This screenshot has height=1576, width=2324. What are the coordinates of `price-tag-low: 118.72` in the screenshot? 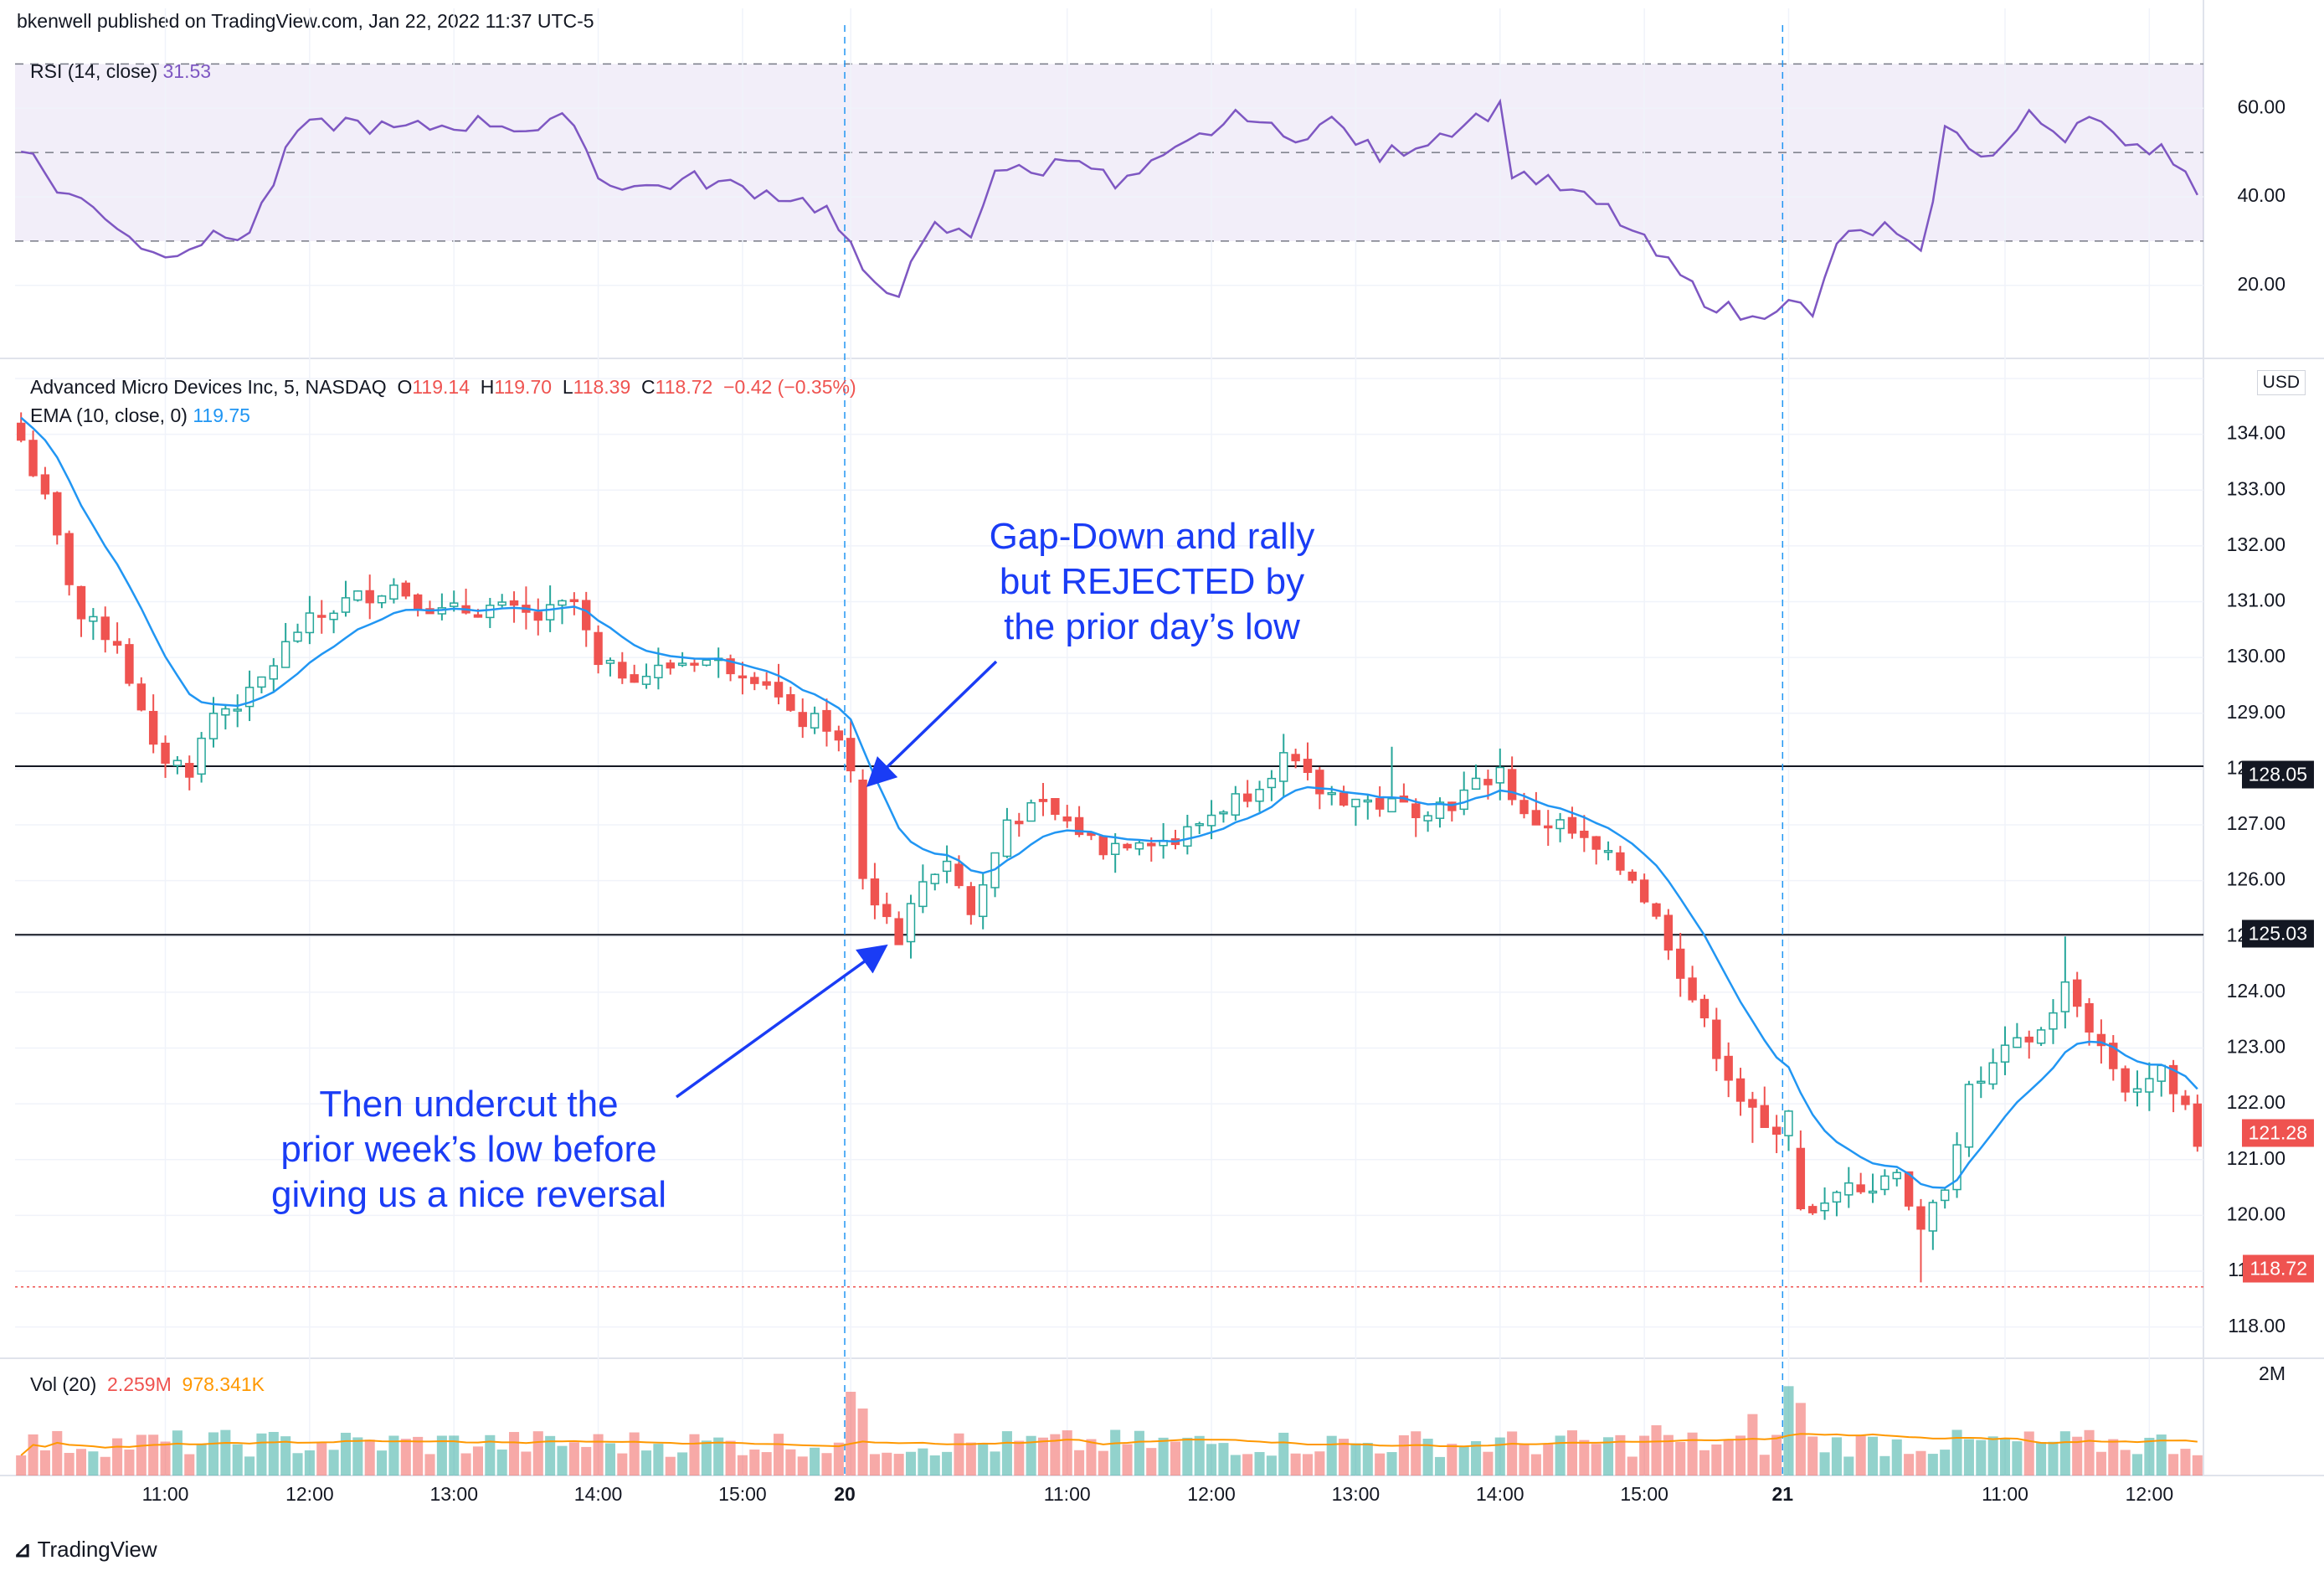 It's located at (2279, 1268).